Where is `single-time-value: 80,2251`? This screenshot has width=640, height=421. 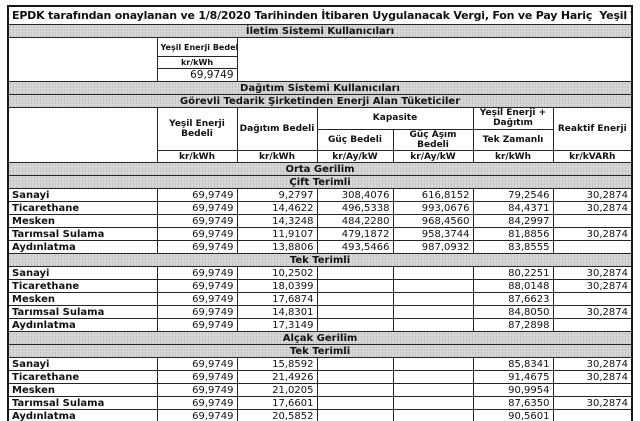 single-time-value: 80,2251 is located at coordinates (513, 273).